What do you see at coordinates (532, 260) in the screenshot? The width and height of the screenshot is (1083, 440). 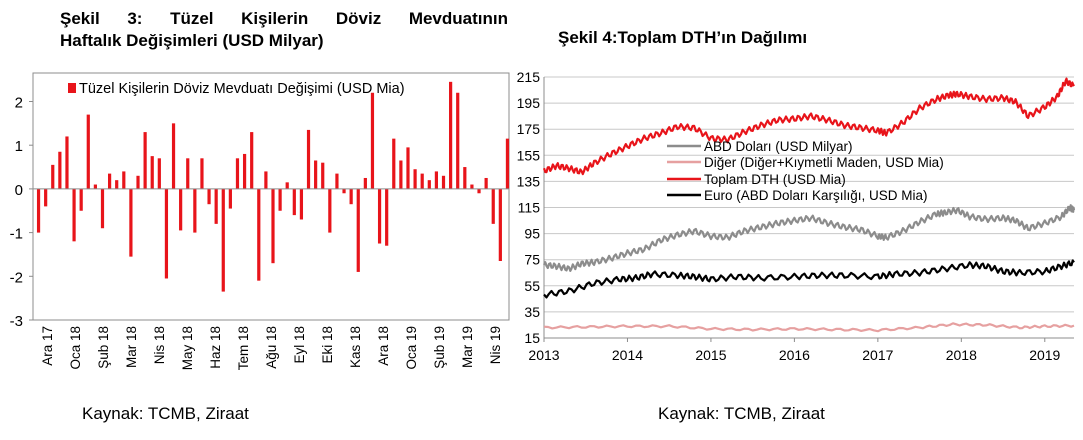 I see `chart4-y-tick-label: 75` at bounding box center [532, 260].